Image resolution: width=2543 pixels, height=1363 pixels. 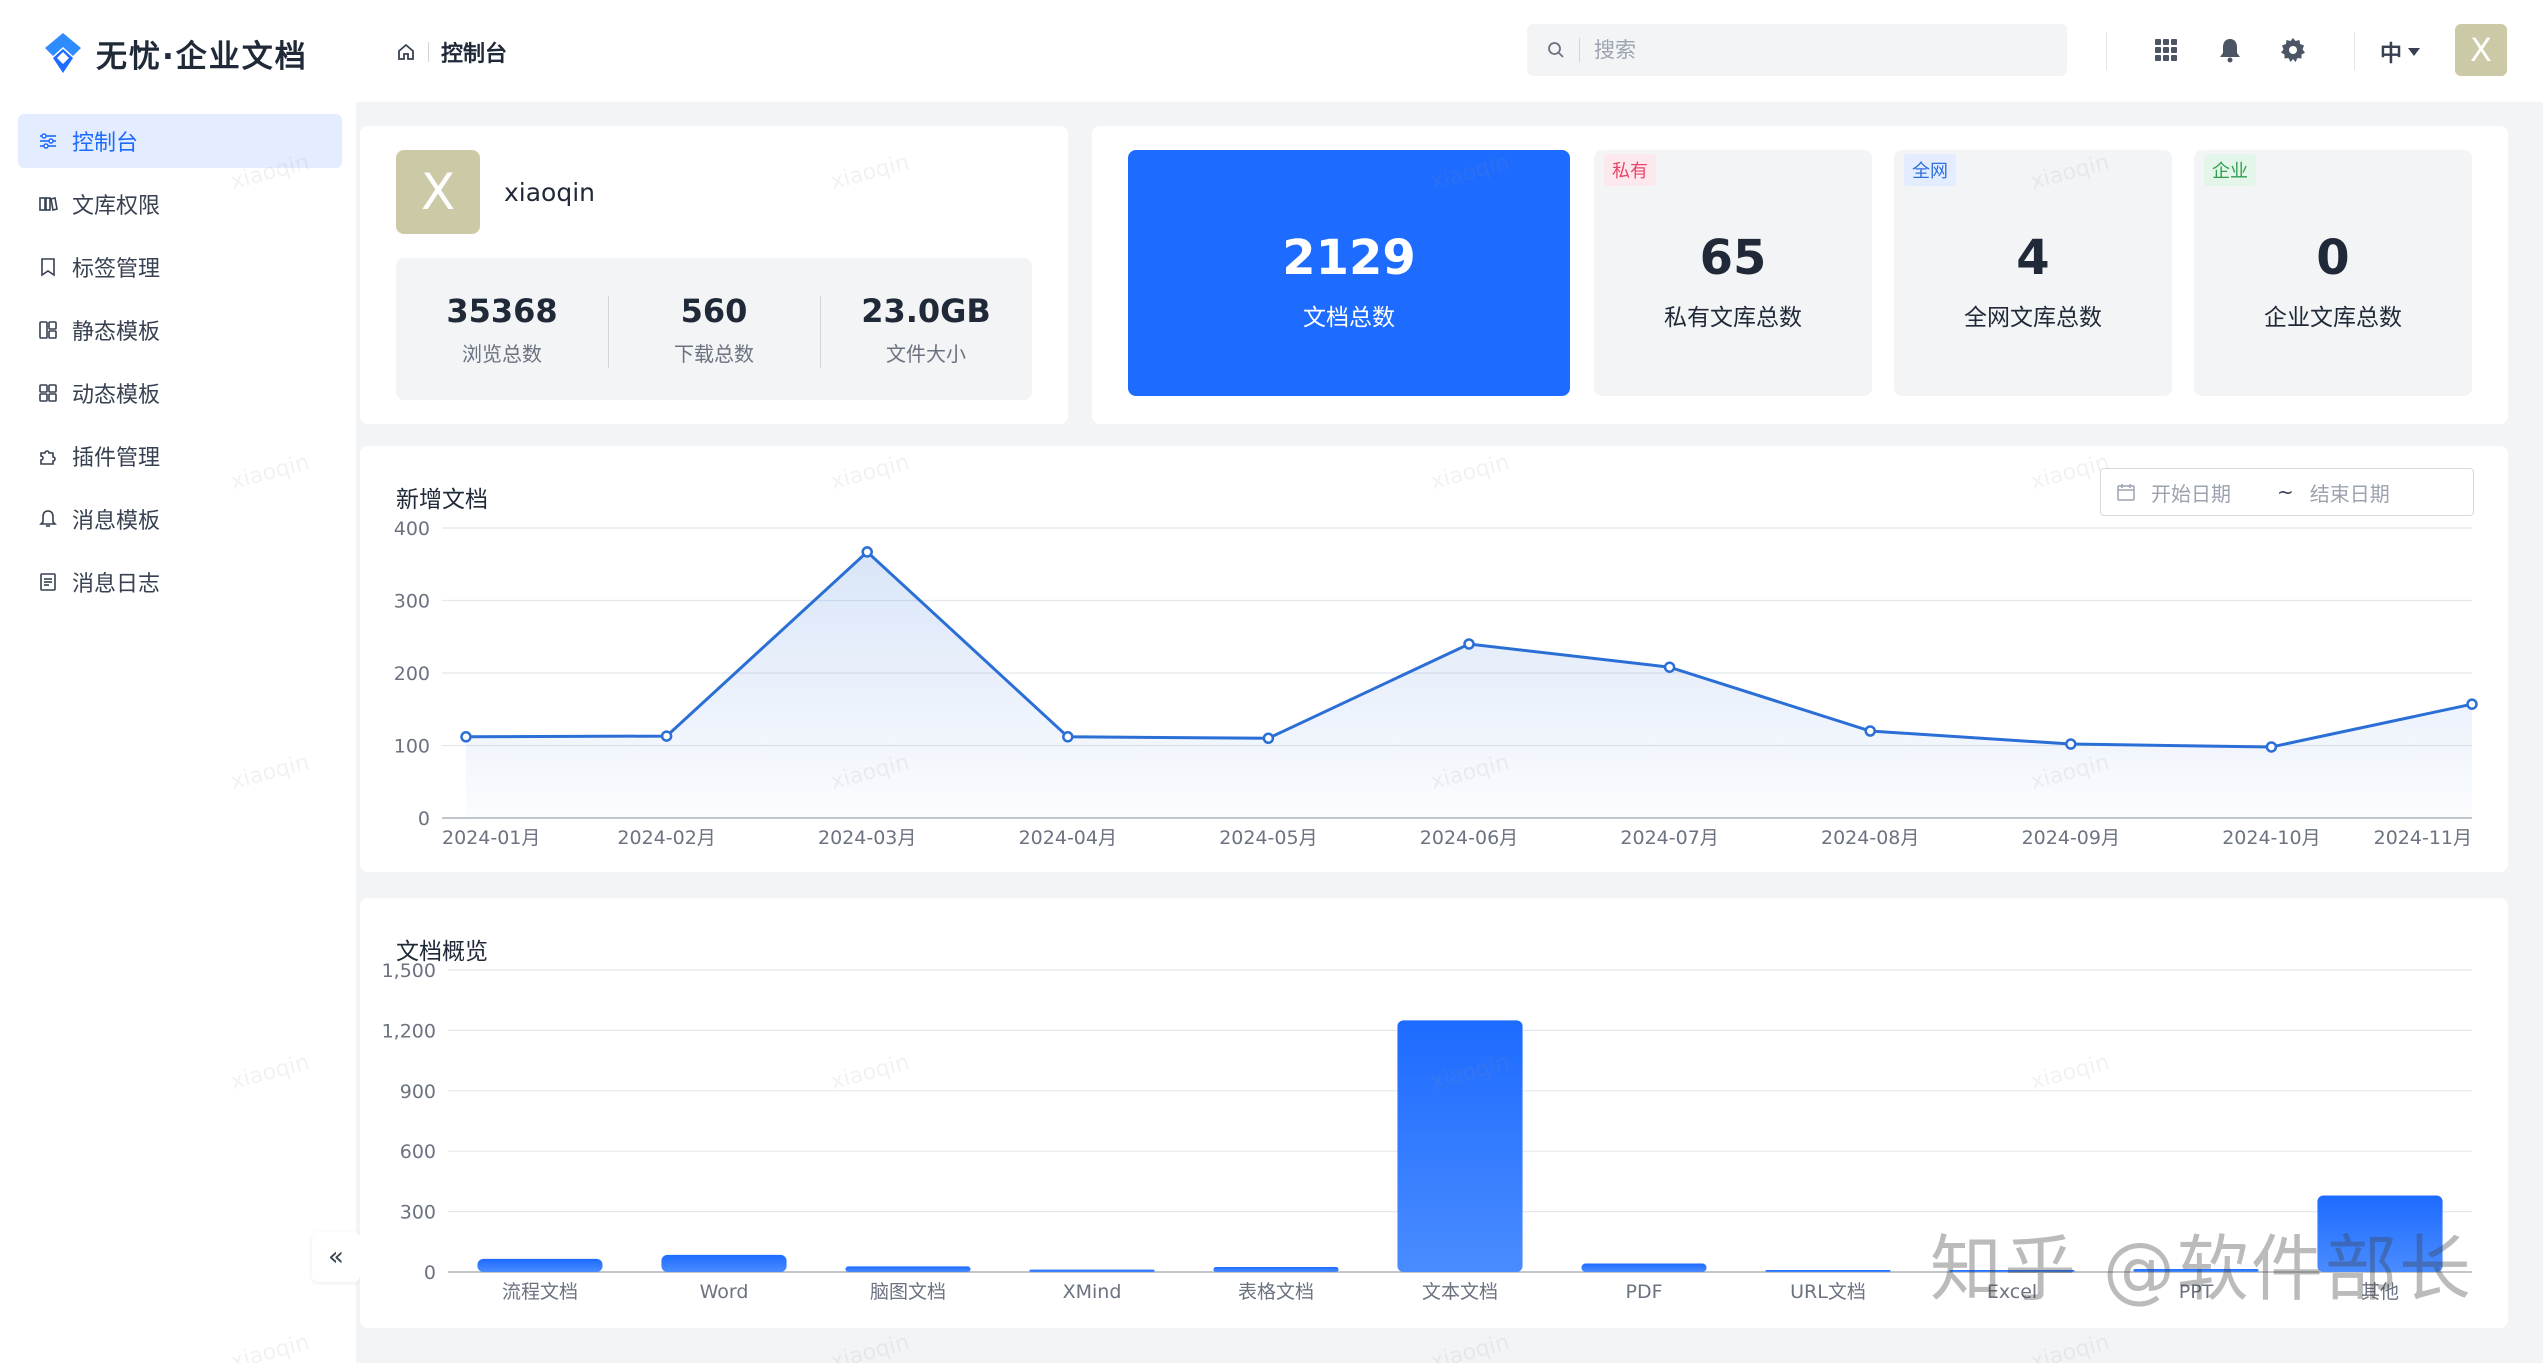 I want to click on sidebar-item-label: 插件管理, so click(x=116, y=458).